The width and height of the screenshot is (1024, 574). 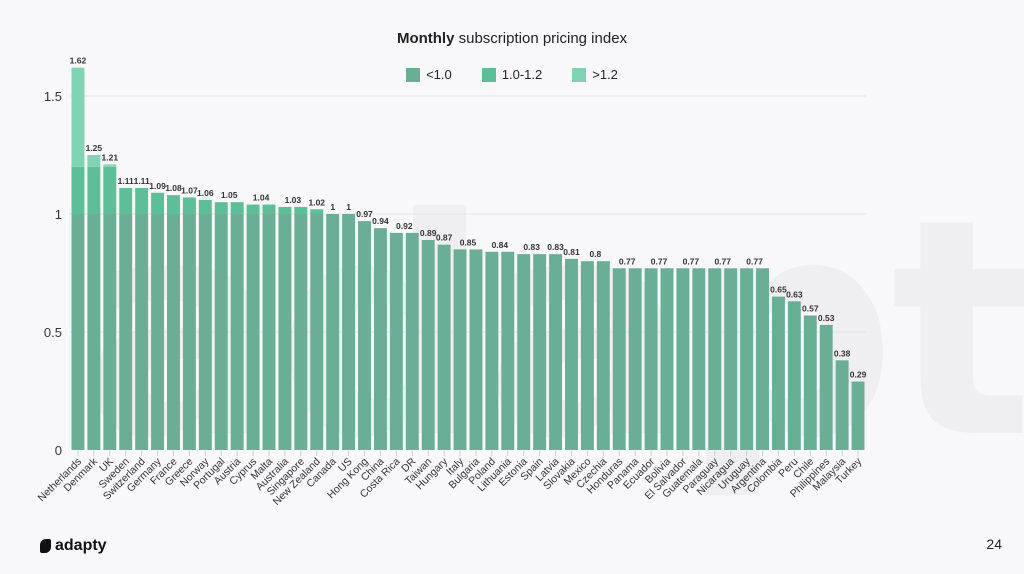 I want to click on chart-title: Monthly subscription pricing index, so click(x=512, y=38).